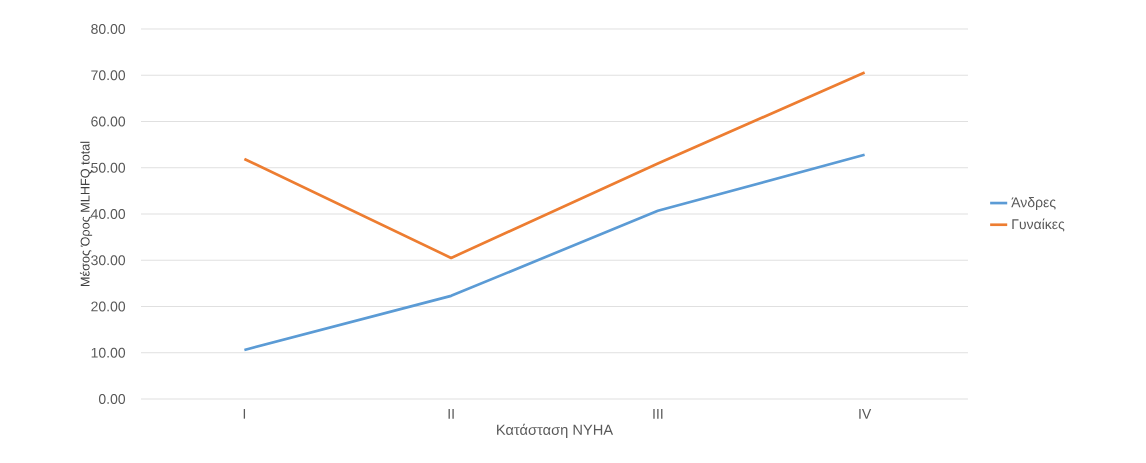  Describe the element at coordinates (108, 121) in the screenshot. I see `y-tick-label: 60.00` at that location.